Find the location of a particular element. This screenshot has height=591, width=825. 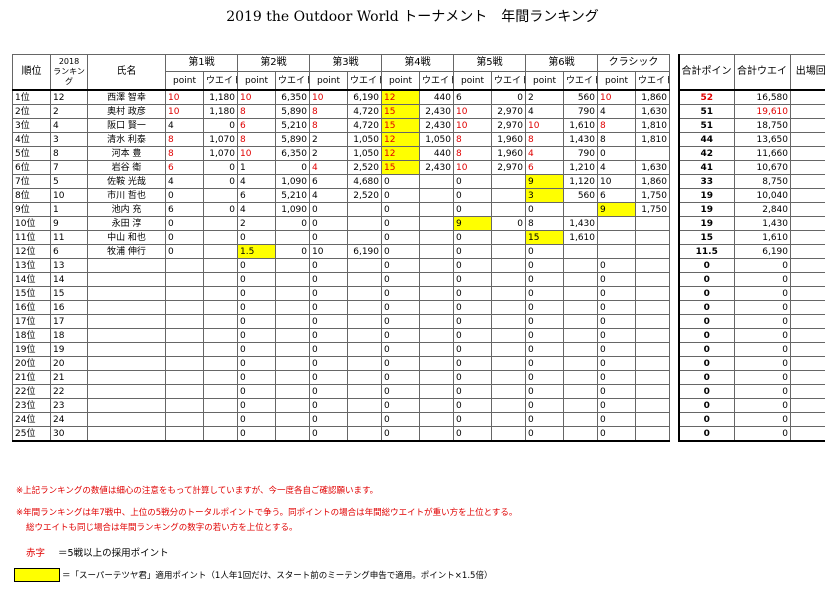

weight-cell: 2,970 is located at coordinates (508, 111).